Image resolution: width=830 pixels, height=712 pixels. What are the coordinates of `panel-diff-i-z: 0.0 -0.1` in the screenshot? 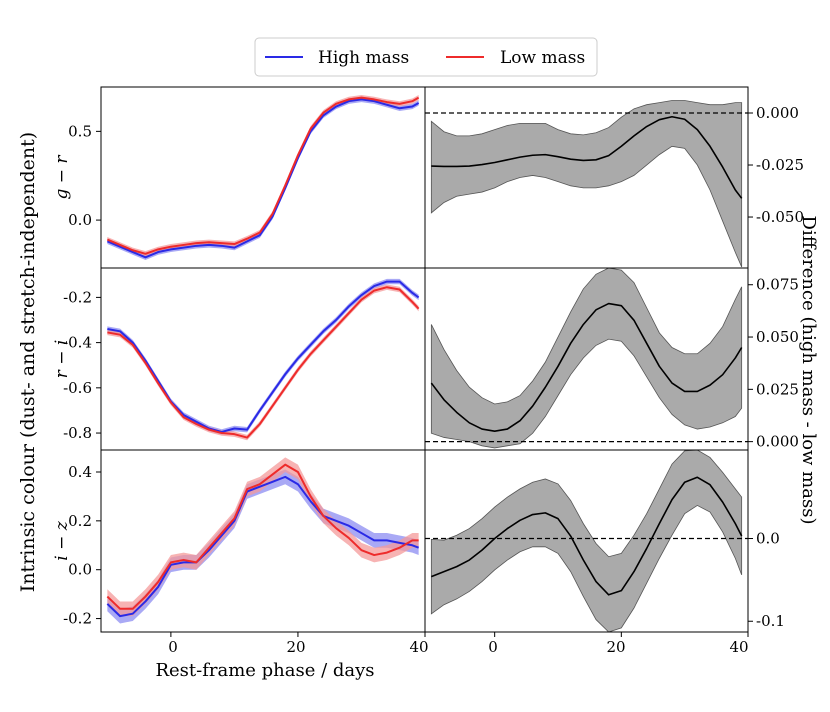 It's located at (604, 543).